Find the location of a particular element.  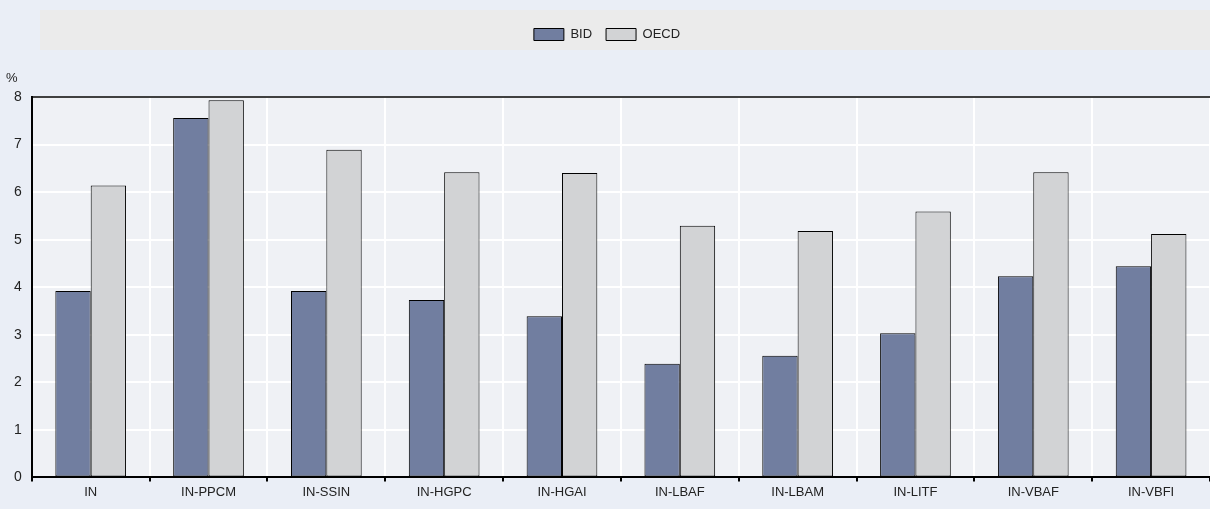

y-tick-label: 1 is located at coordinates (17, 428).